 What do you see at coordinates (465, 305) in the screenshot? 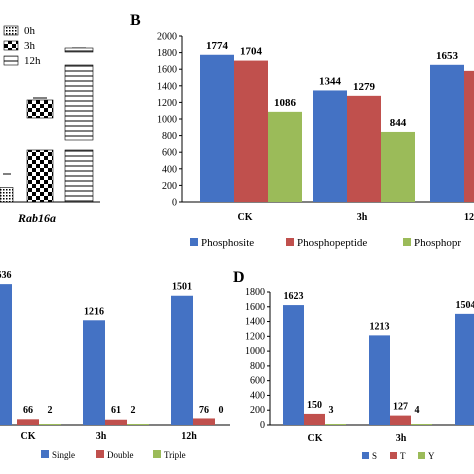
I see `d-data-label: 1504` at bounding box center [465, 305].